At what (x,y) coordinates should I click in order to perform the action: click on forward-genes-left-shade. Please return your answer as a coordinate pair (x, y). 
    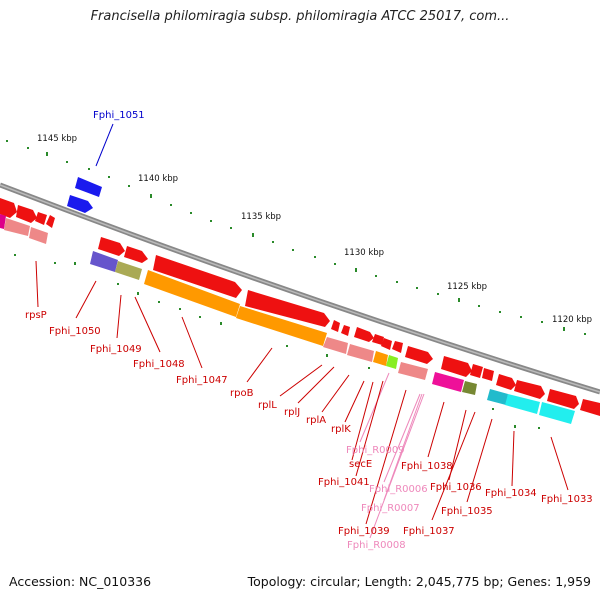
    Looking at the image, I should click on (24, 229).